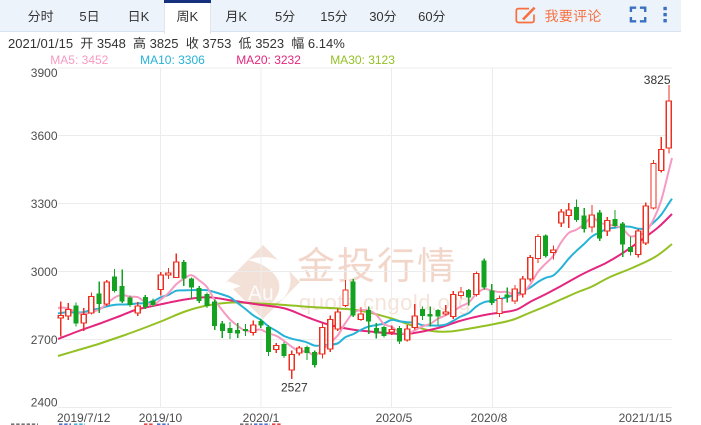  What do you see at coordinates (261, 418) in the screenshot?
I see `svg-text: 2020/1` at bounding box center [261, 418].